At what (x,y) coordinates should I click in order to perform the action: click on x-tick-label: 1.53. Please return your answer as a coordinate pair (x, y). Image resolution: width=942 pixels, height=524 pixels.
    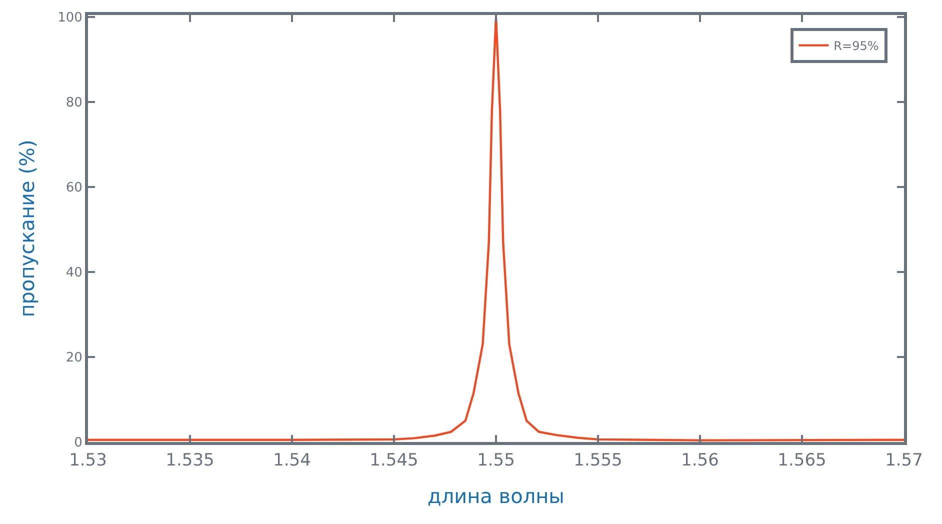
    Looking at the image, I should click on (88, 460).